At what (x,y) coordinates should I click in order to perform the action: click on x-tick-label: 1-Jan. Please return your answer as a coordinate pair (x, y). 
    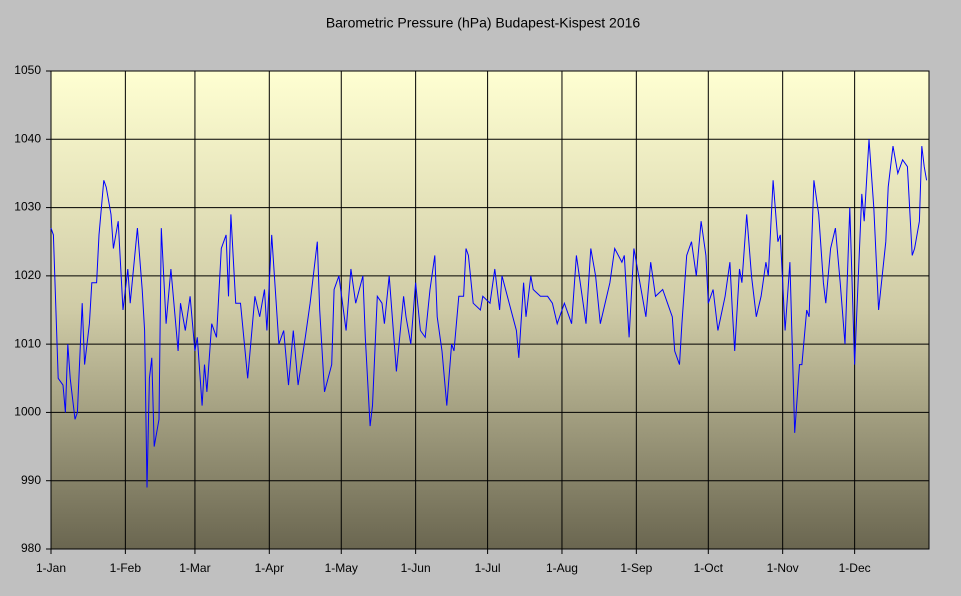
    Looking at the image, I should click on (51, 568).